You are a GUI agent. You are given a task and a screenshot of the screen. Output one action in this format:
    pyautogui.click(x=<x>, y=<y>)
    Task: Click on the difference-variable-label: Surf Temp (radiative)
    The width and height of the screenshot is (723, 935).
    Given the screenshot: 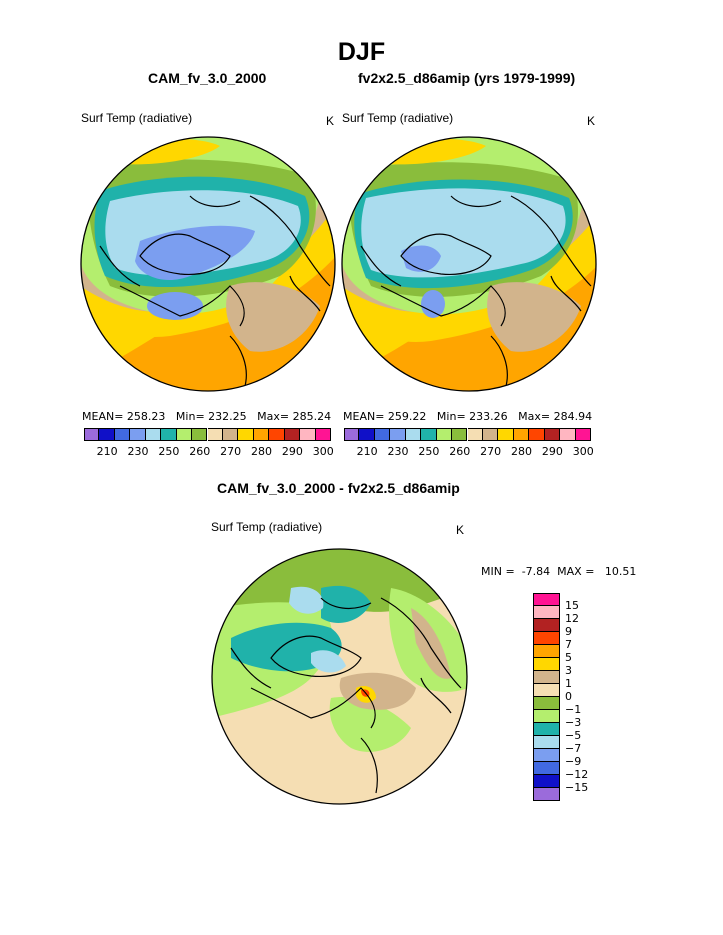 What is the action you would take?
    pyautogui.click(x=267, y=527)
    